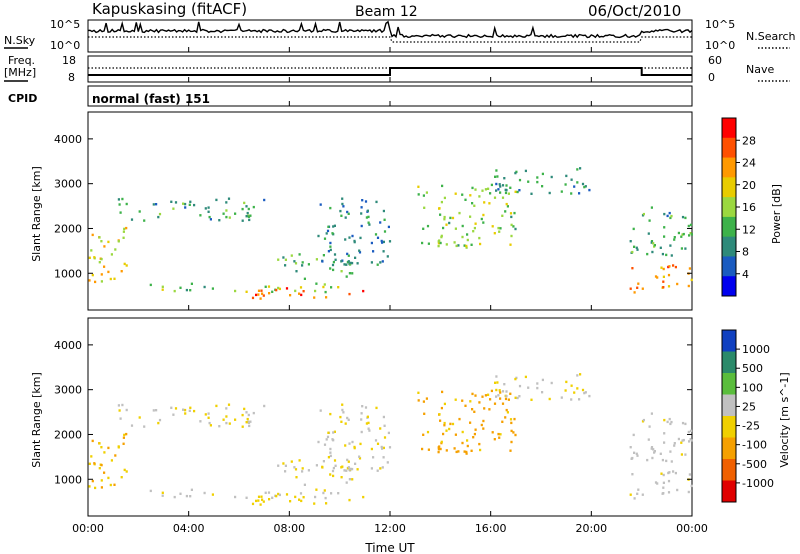 This screenshot has width=800, height=554. I want to click on beam-label: Beam 12, so click(386, 12).